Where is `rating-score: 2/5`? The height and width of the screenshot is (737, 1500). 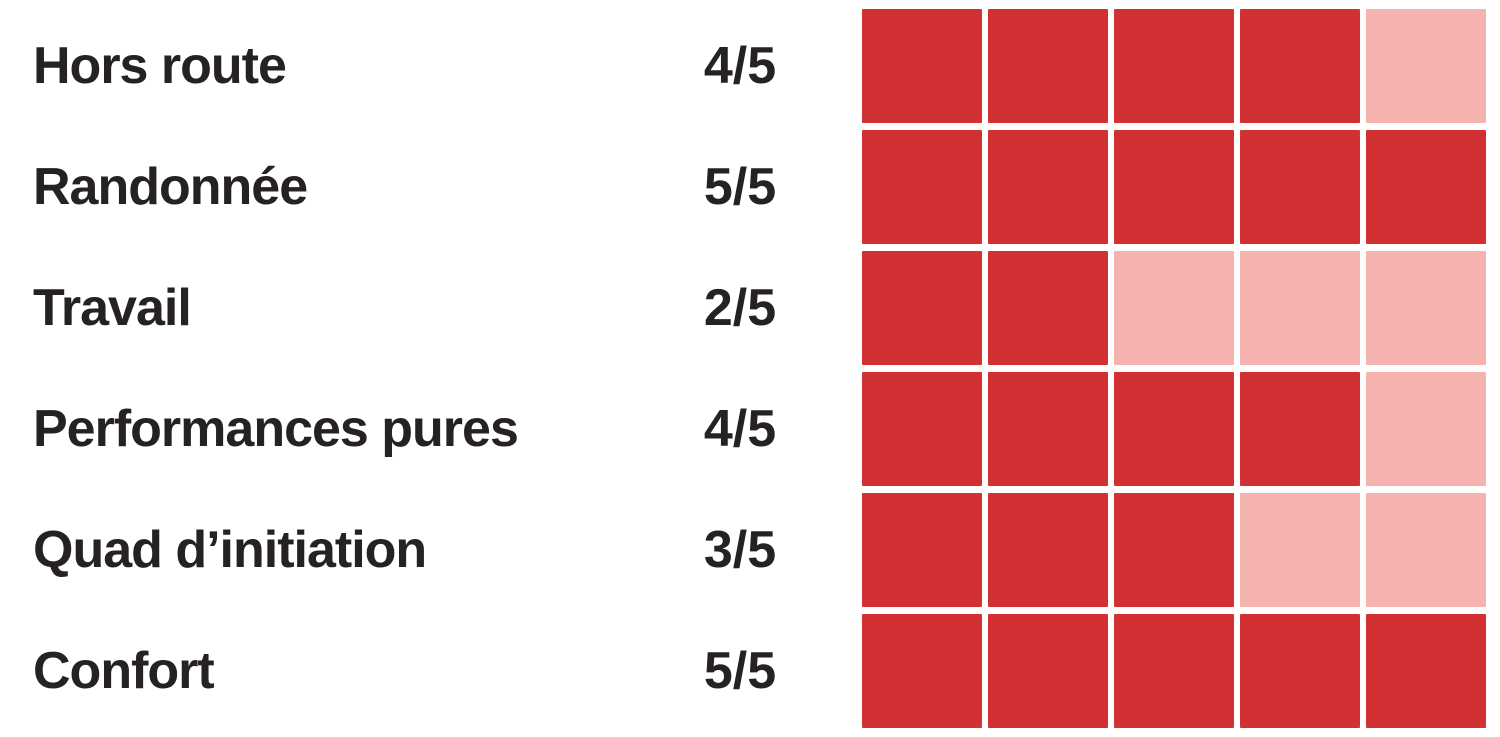
rating-score: 2/5 is located at coordinates (740, 308).